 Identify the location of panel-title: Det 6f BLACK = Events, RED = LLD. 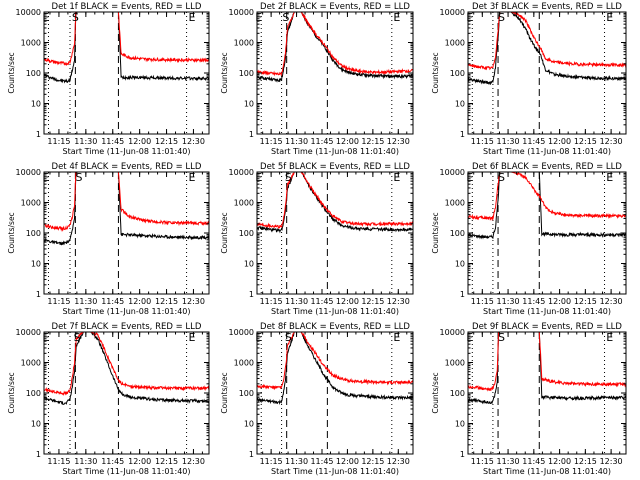
(547, 167).